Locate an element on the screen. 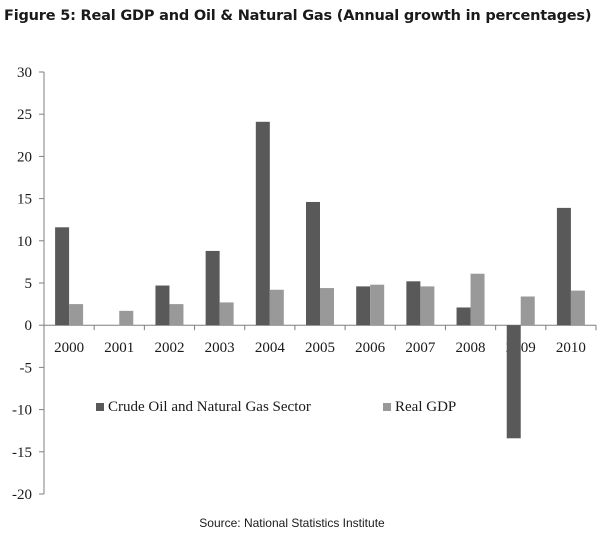 This screenshot has height=538, width=604. y-tick-label: 25 is located at coordinates (24, 115).